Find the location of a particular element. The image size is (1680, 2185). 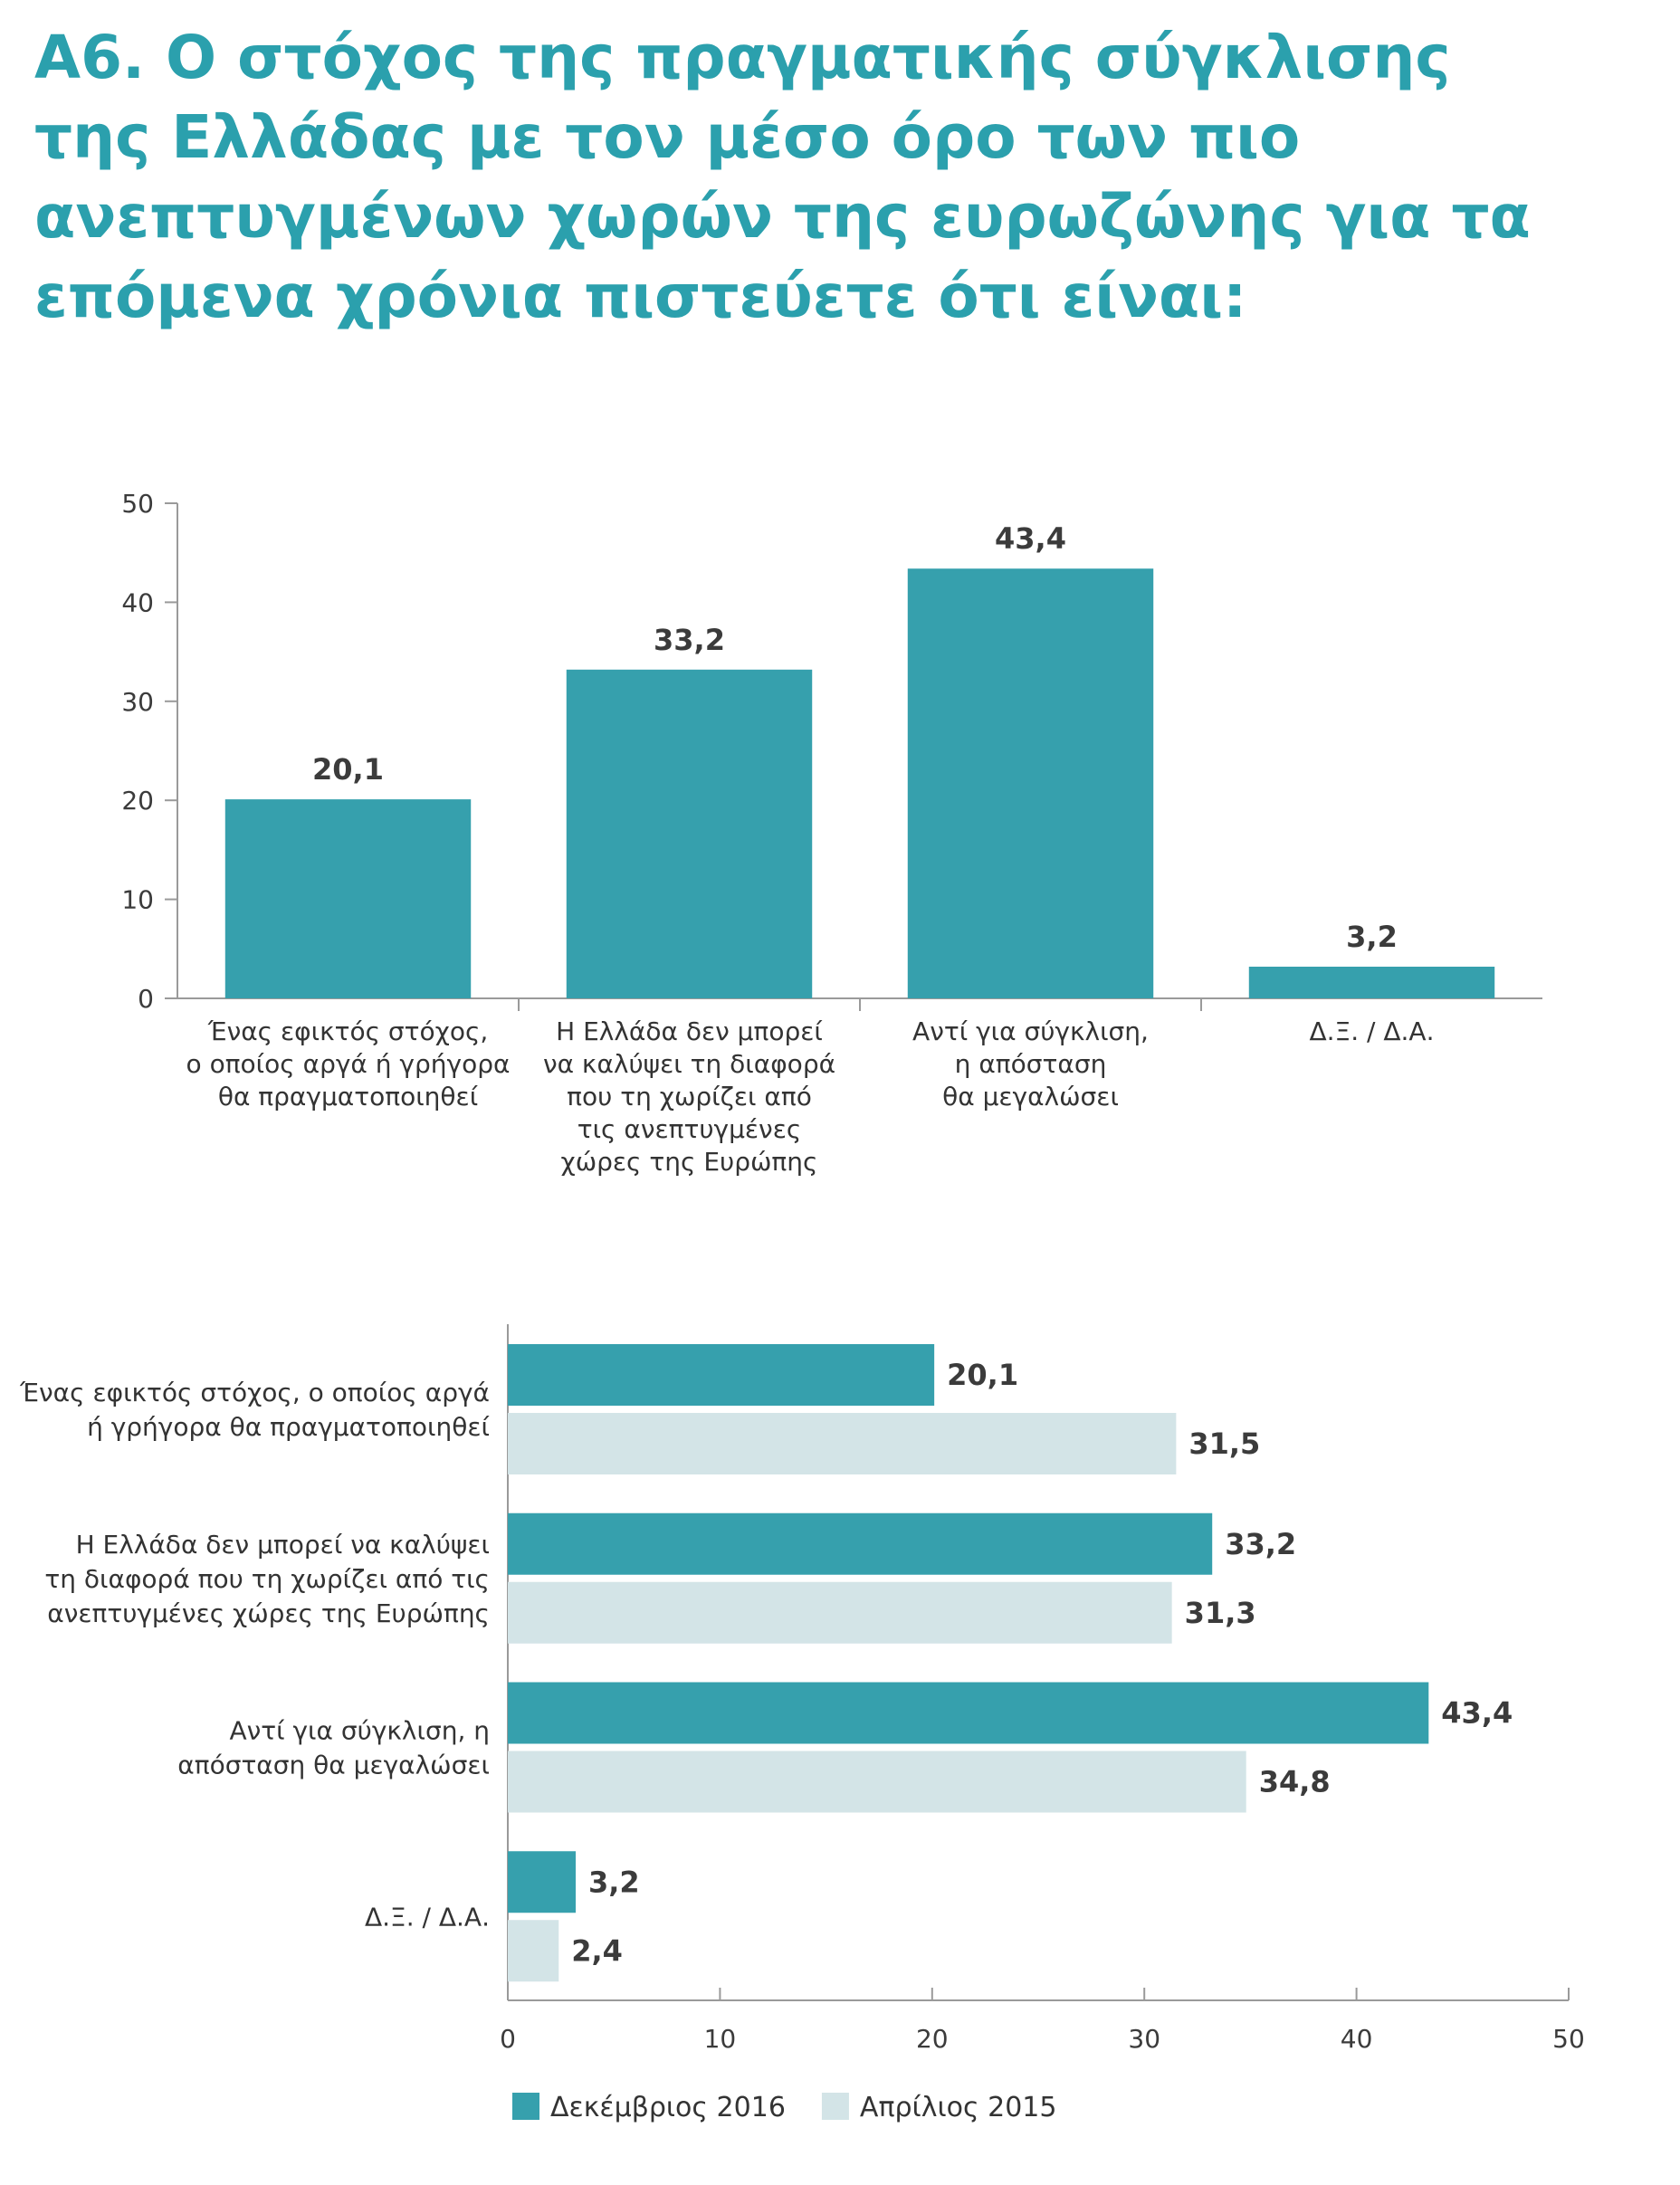

y-tick-label: 10 is located at coordinates (138, 900).